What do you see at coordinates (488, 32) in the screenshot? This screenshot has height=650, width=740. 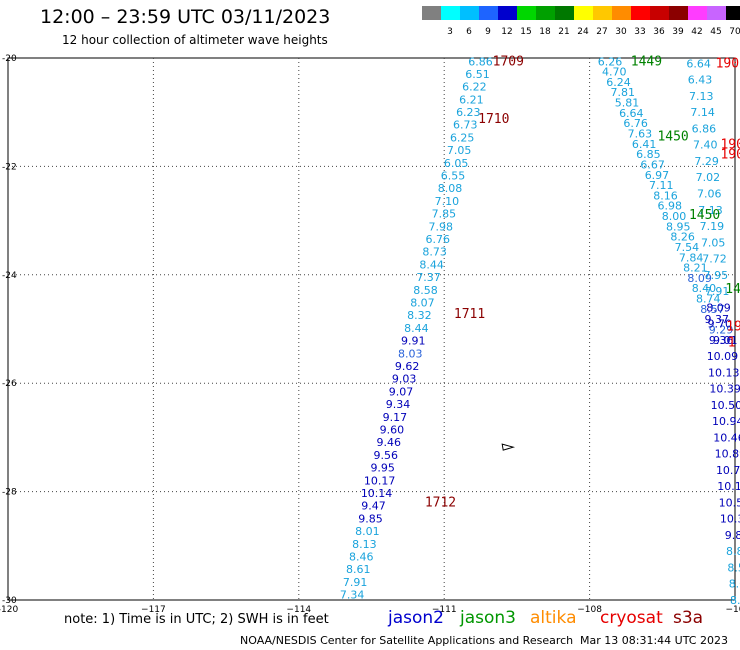 I see `colorbar-label: 9` at bounding box center [488, 32].